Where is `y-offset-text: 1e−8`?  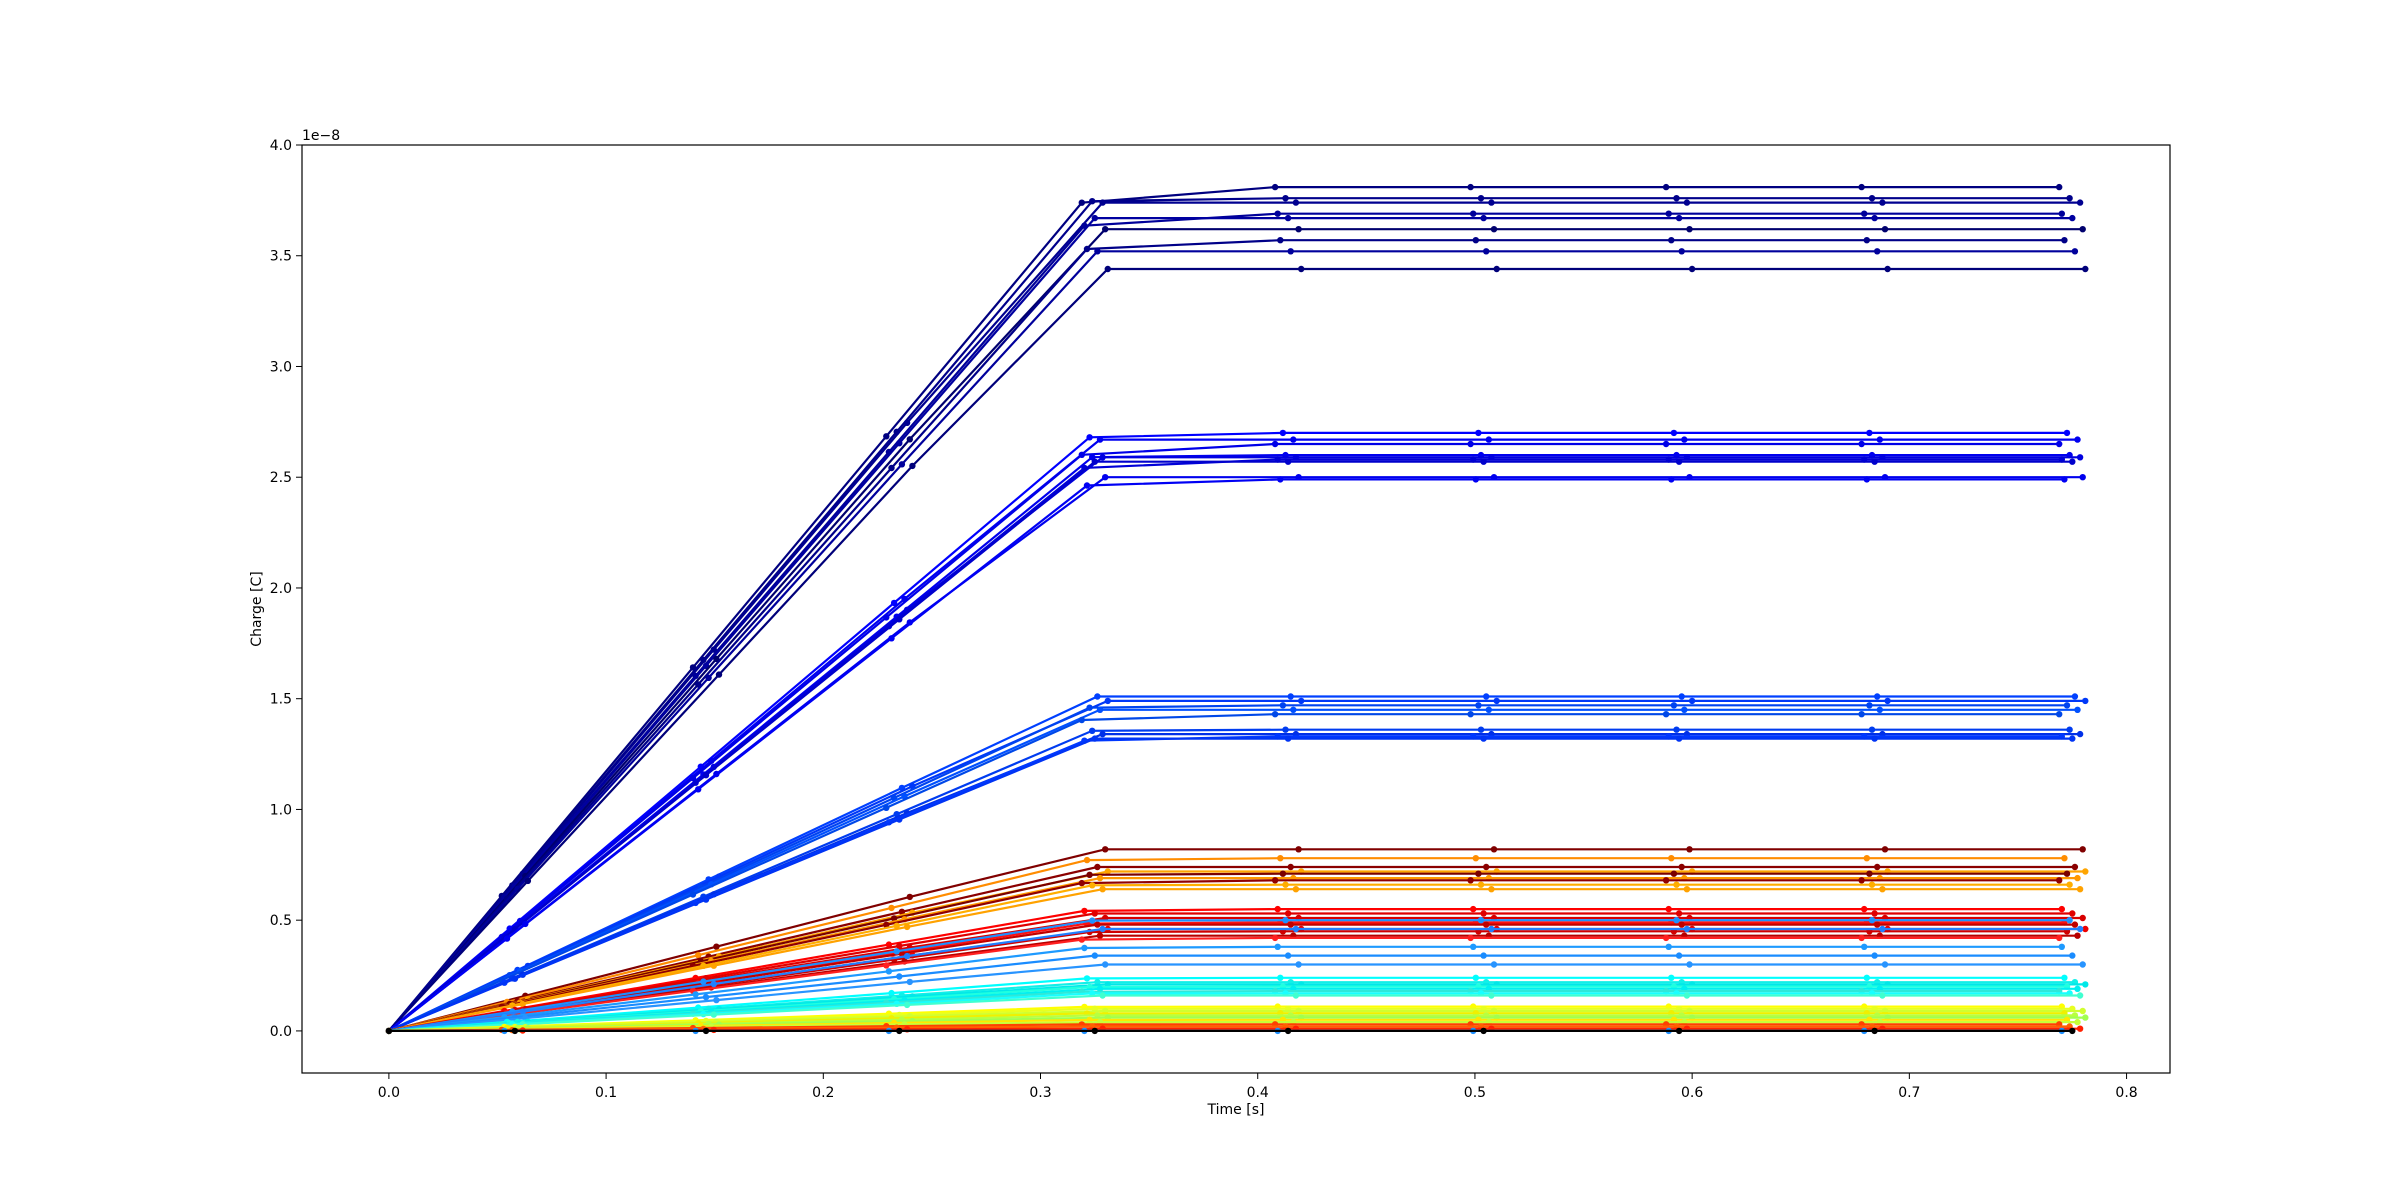 y-offset-text: 1e−8 is located at coordinates (321, 136).